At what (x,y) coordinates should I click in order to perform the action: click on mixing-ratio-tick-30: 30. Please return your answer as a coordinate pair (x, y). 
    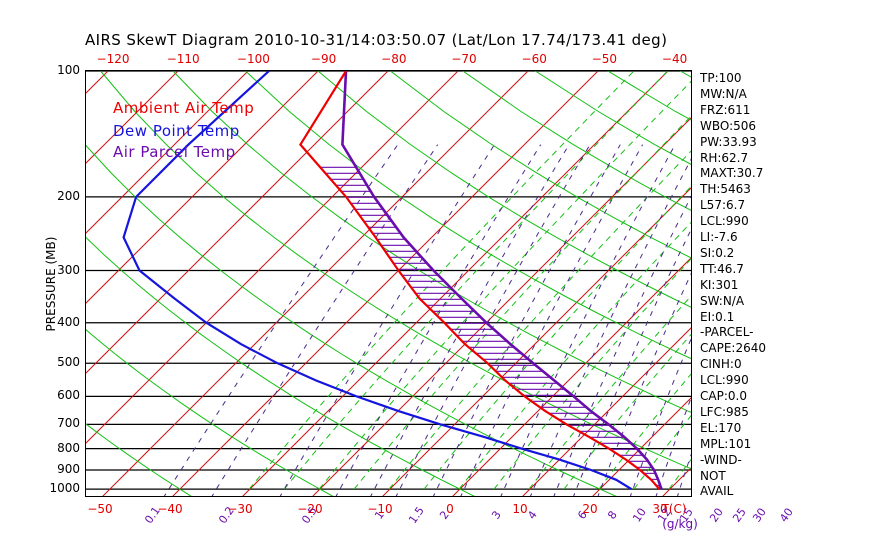
    Looking at the image, I should click on (759, 515).